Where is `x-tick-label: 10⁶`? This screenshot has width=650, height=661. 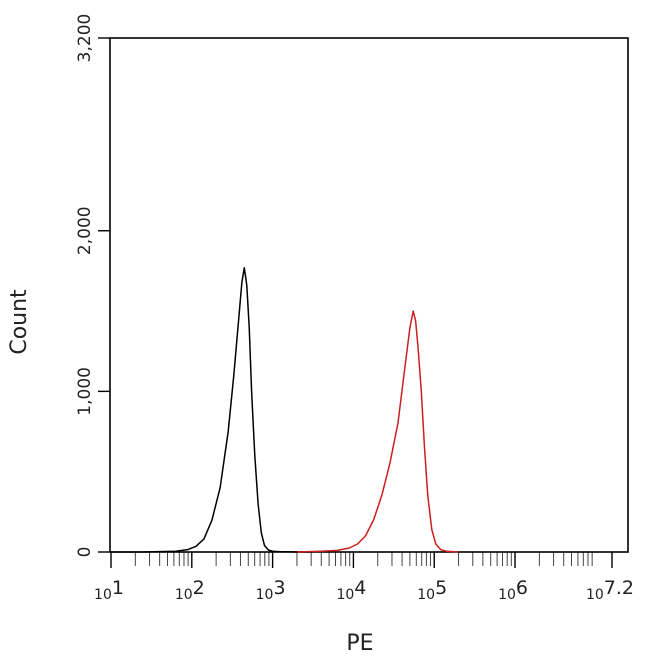
x-tick-label: 10⁶ is located at coordinates (513, 590).